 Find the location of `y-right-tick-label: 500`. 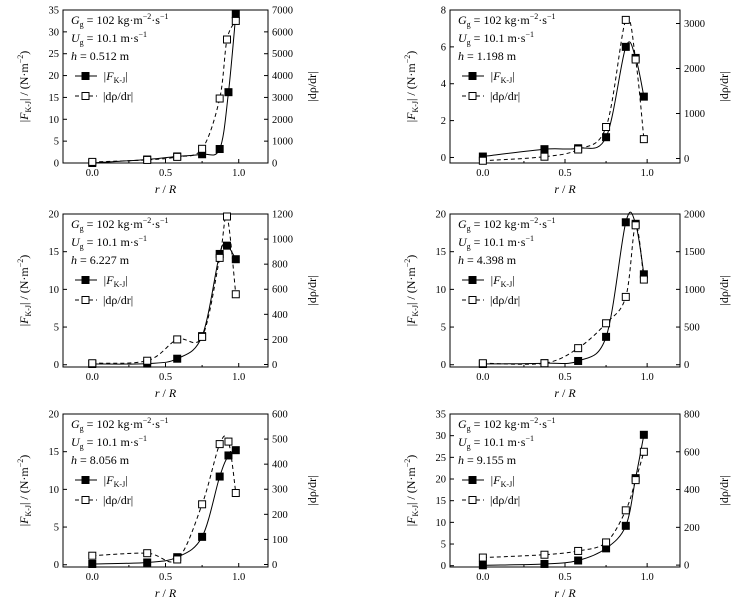

y-right-tick-label: 500 is located at coordinates (692, 328).